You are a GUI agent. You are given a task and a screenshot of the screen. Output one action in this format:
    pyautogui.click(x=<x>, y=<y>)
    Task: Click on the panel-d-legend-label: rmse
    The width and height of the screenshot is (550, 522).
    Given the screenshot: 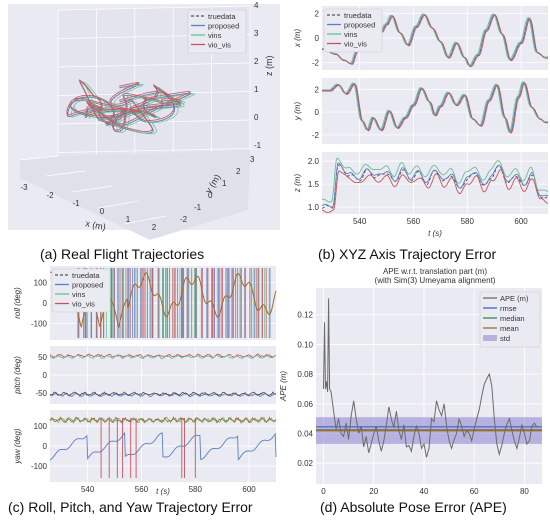 What is the action you would take?
    pyautogui.click(x=508, y=308)
    